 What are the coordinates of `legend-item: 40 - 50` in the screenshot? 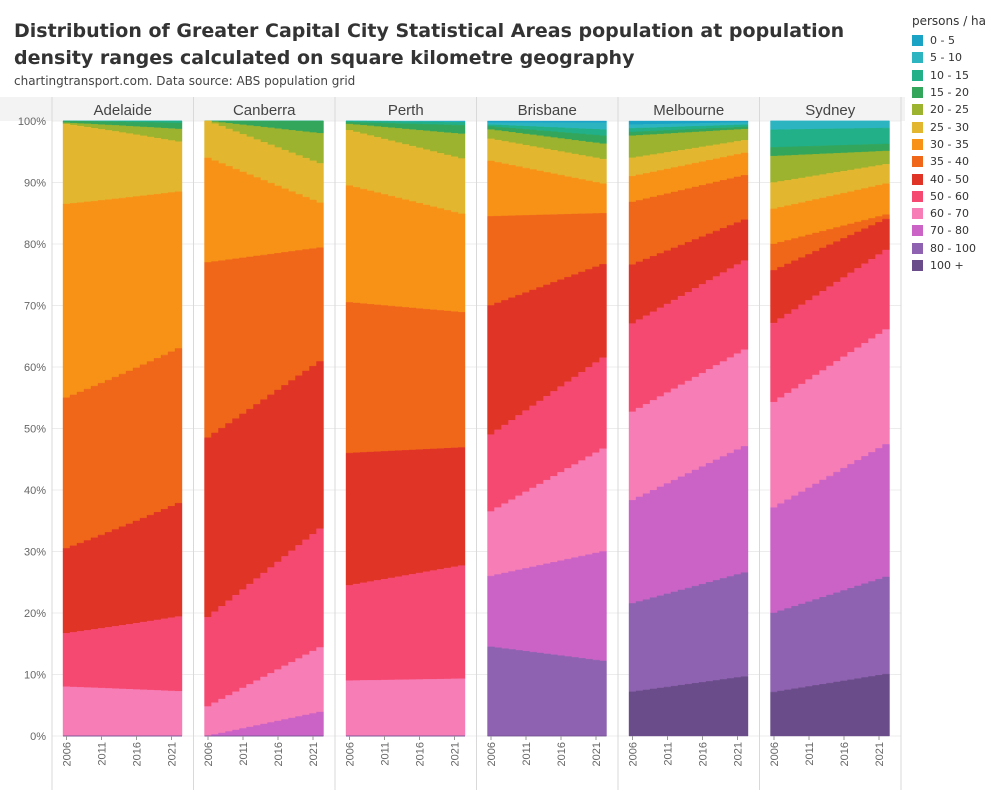 It's located at (955, 178).